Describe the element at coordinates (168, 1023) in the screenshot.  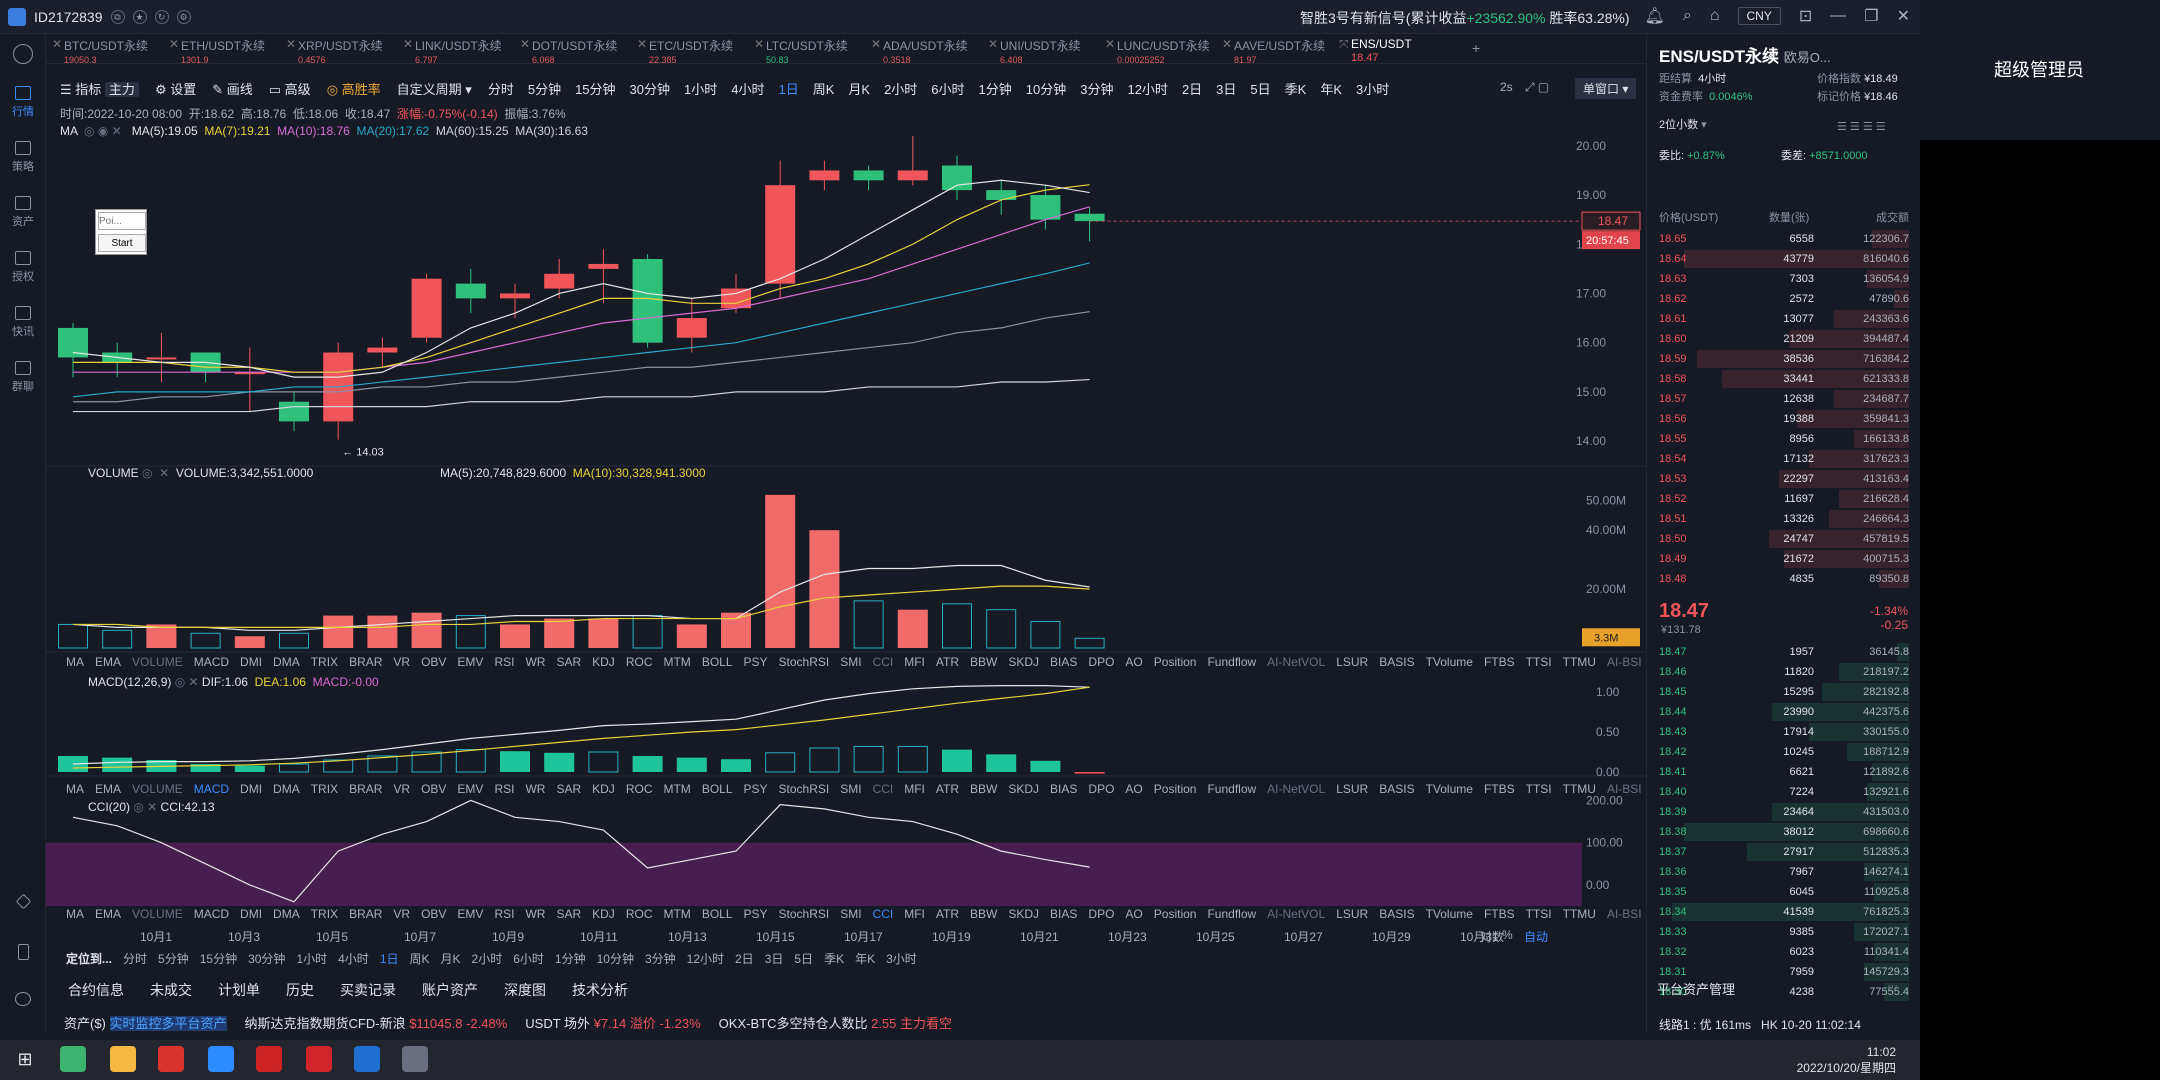
I see `asset-monitor-link: 实时监控多平台资产` at that location.